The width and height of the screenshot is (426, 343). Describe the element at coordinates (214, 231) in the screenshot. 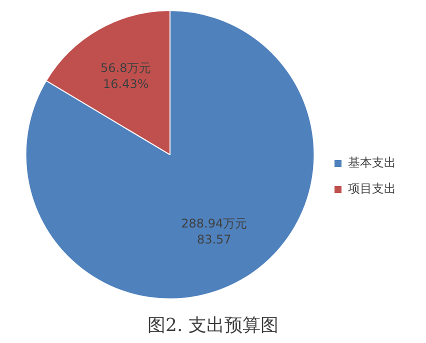

I see `data-label: 288.94万元 83.57` at that location.